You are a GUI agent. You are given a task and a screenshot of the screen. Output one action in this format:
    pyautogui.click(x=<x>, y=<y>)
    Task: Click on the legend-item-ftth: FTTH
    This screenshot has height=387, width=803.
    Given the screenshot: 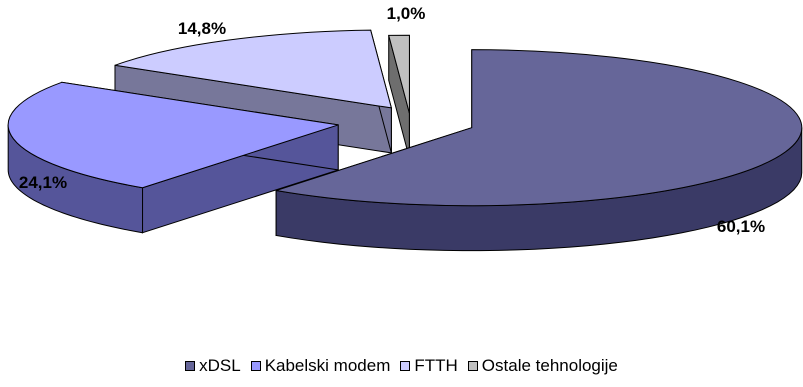 What is the action you would take?
    pyautogui.click(x=429, y=366)
    